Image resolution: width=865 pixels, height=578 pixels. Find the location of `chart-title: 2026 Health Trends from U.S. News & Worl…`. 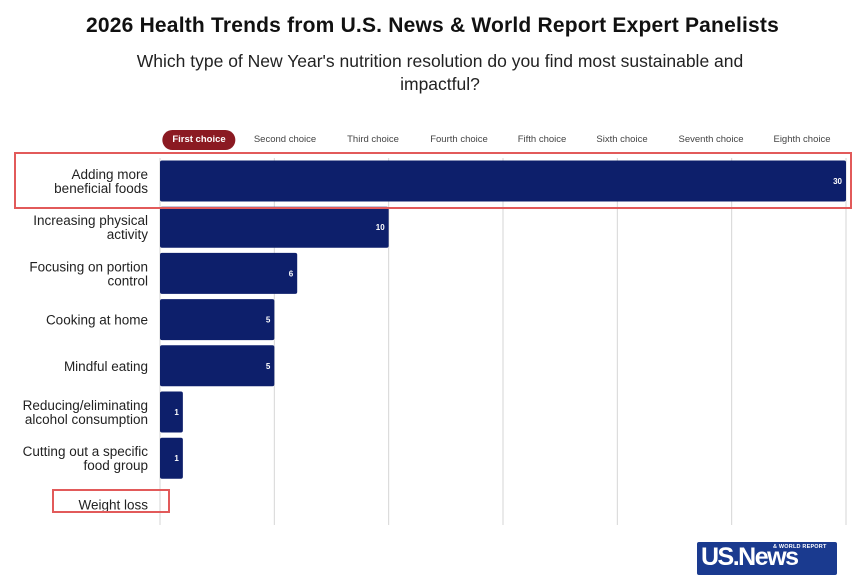

chart-title: 2026 Health Trends from U.S. News & Worl… is located at coordinates (432, 25).